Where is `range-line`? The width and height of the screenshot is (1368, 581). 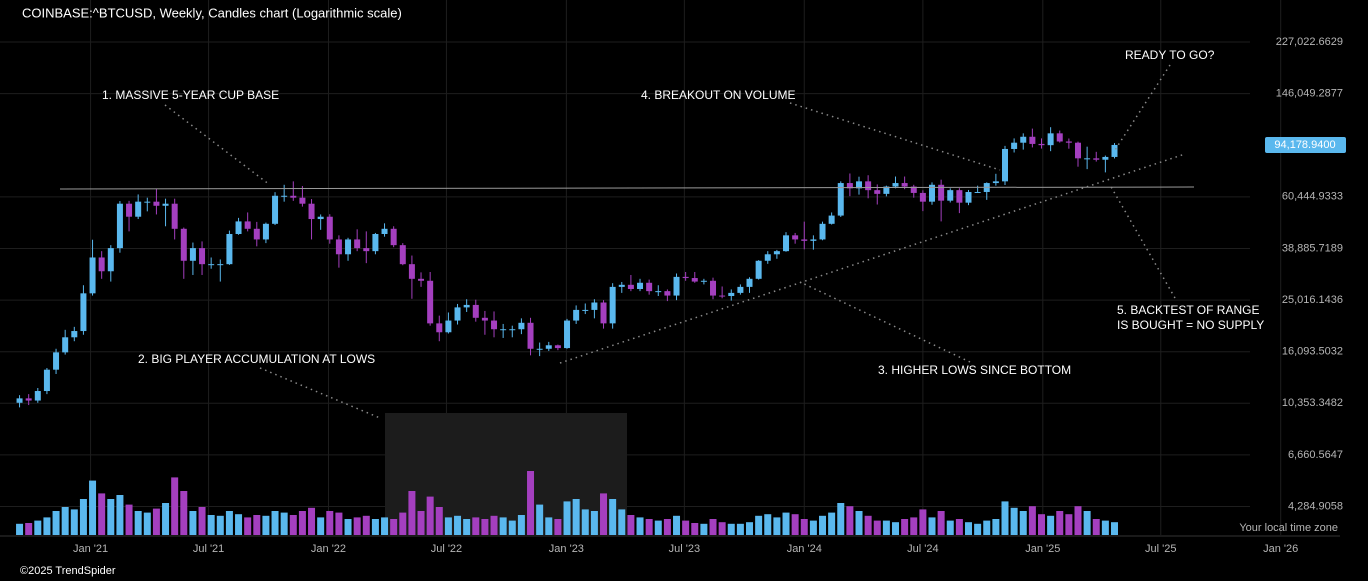 range-line is located at coordinates (627, 188).